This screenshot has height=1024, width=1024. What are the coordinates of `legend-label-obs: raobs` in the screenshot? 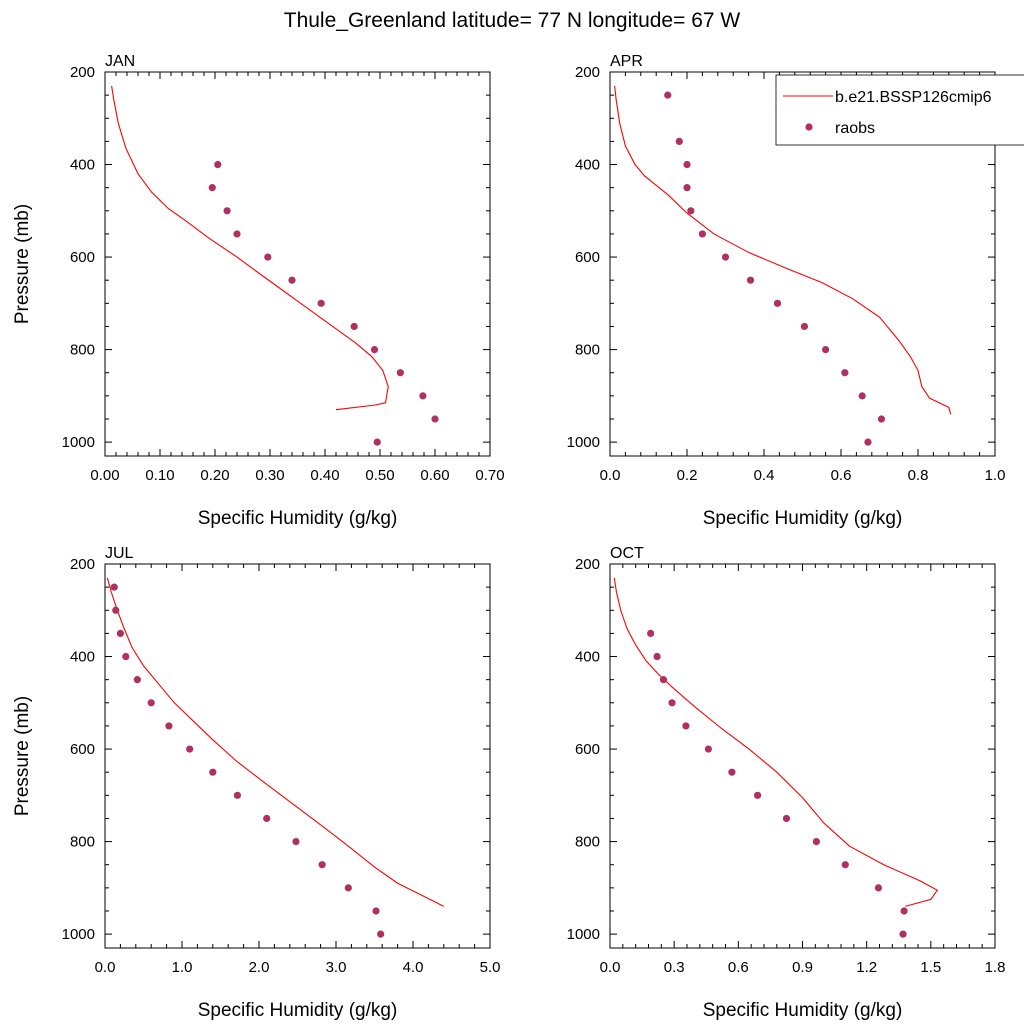 It's located at (855, 128).